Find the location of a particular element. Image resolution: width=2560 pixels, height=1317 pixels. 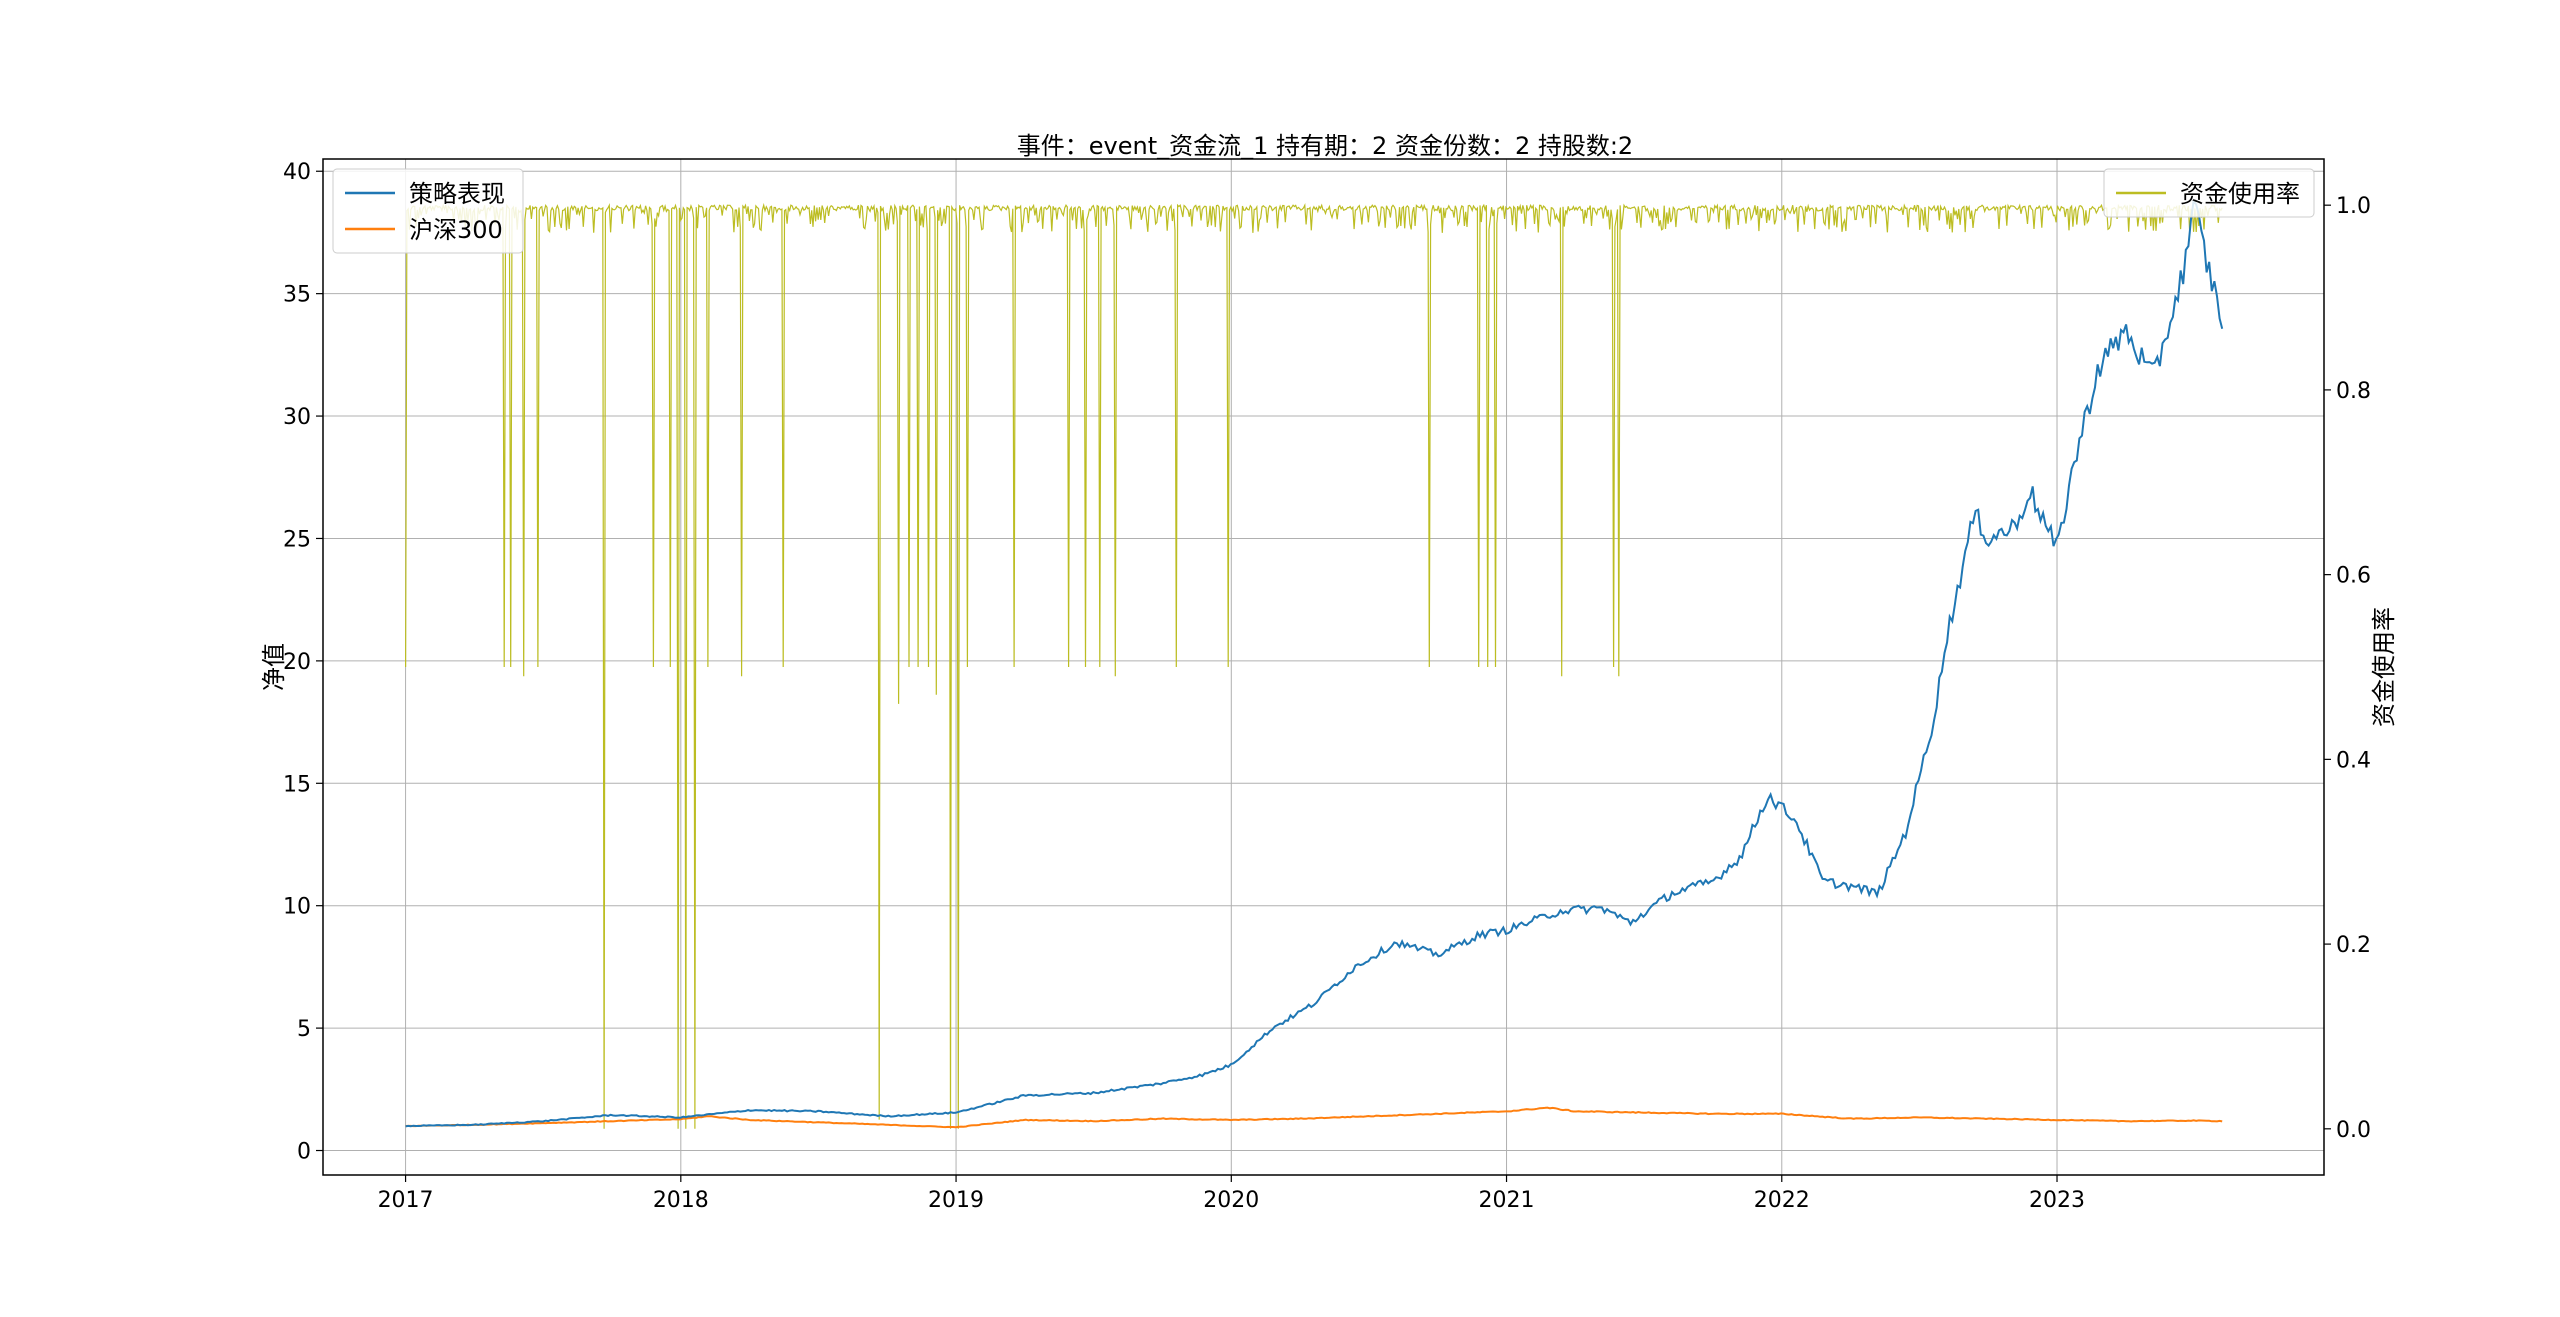

y-tick-label: 30 is located at coordinates (297, 417).